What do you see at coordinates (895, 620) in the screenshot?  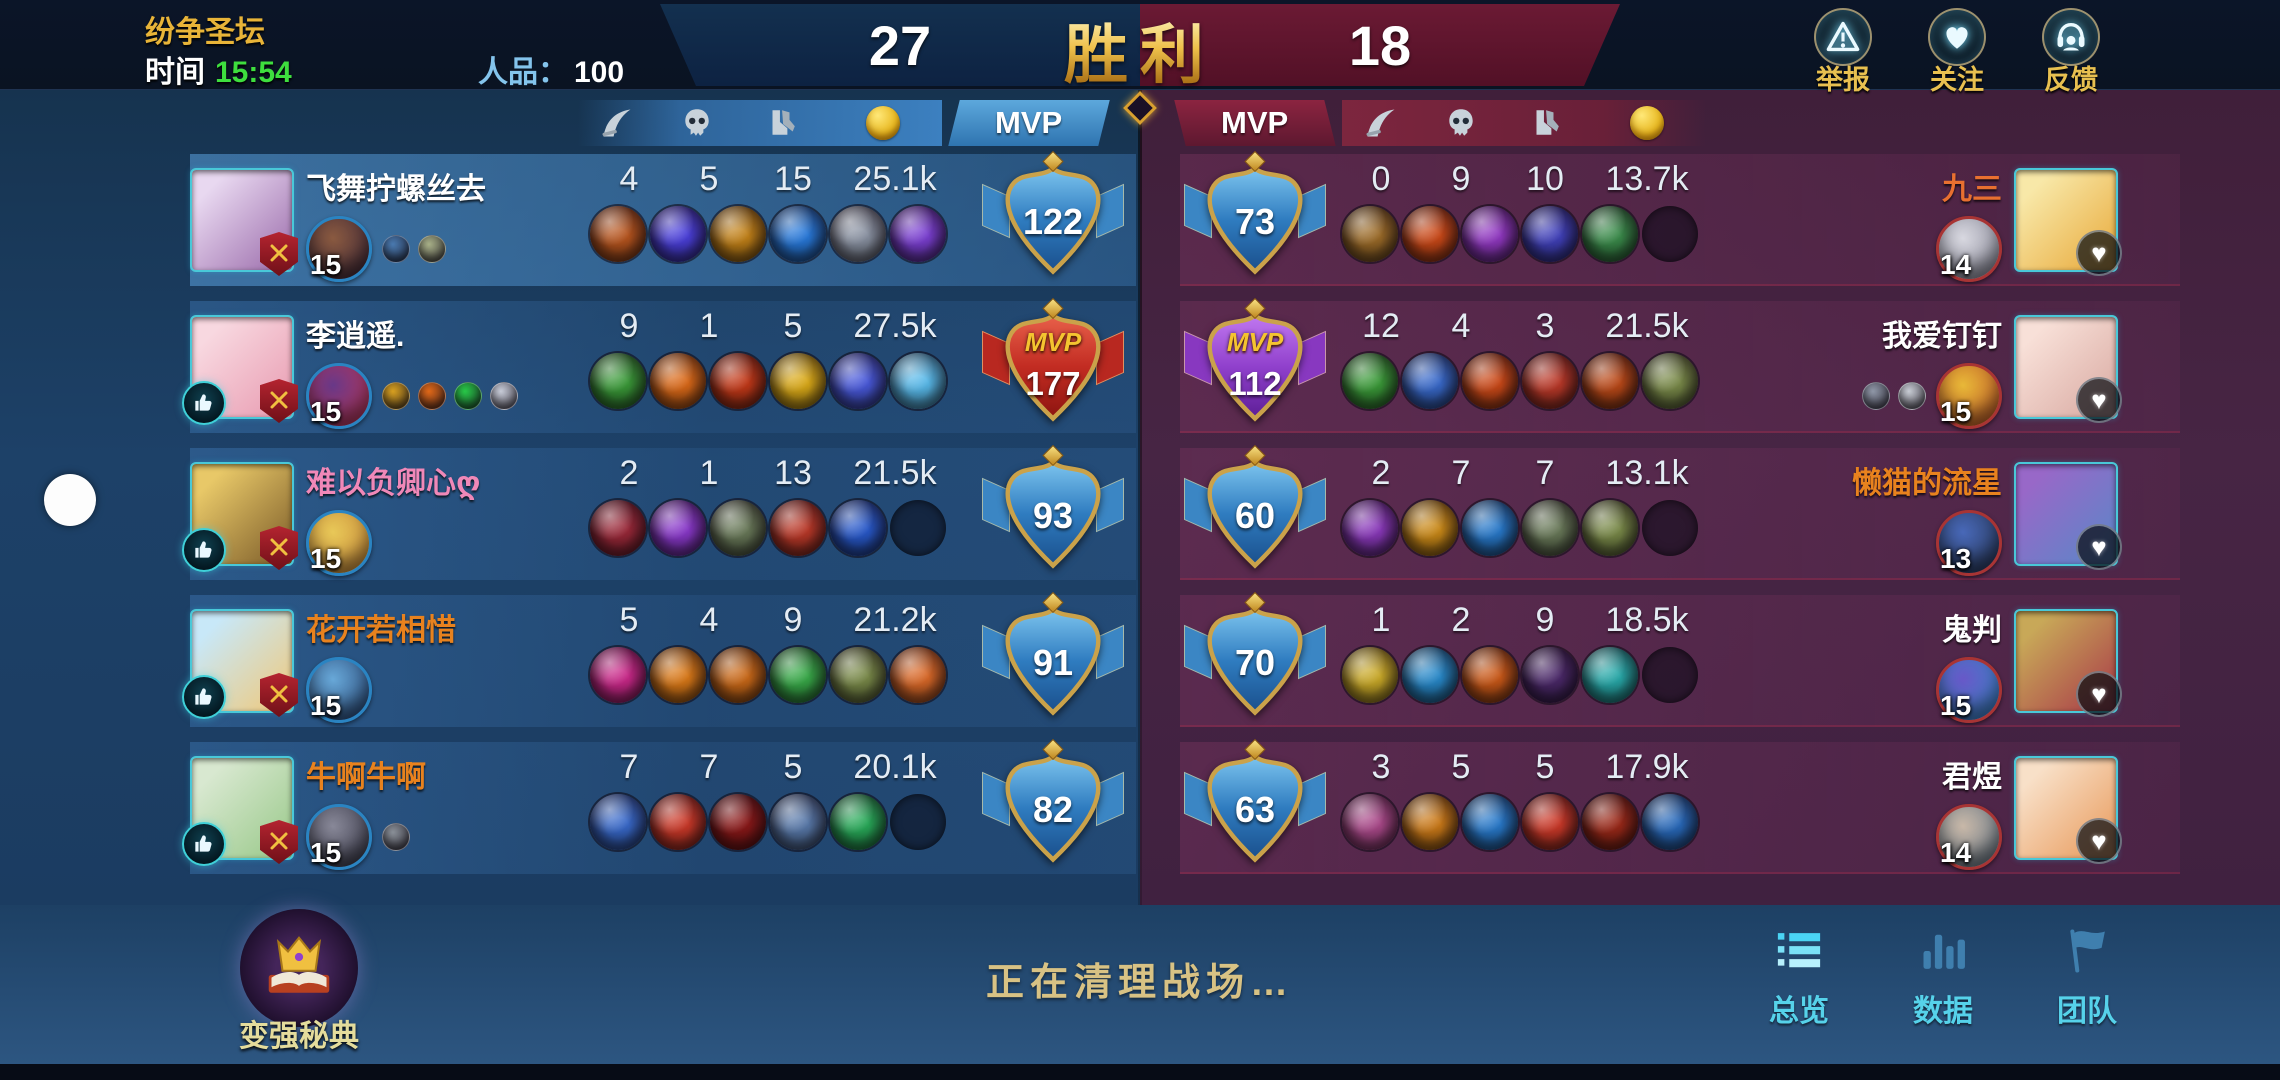 I see `gold-value: 21.2k` at bounding box center [895, 620].